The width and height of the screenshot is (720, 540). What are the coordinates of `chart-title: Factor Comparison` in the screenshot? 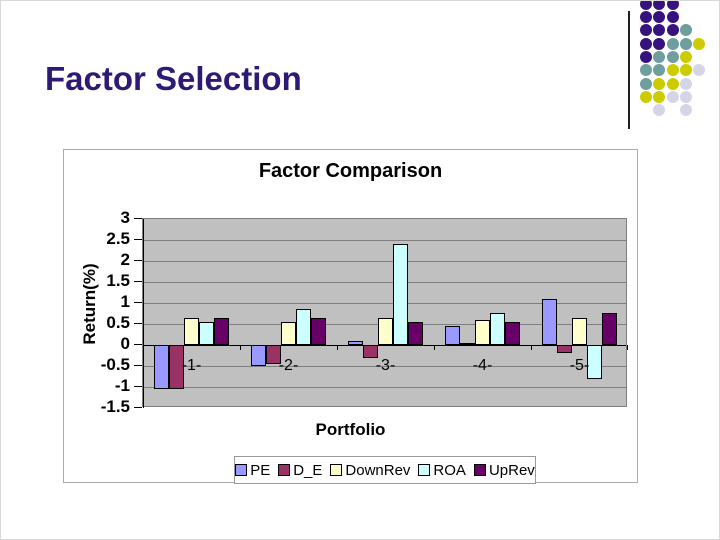 It's located at (350, 171).